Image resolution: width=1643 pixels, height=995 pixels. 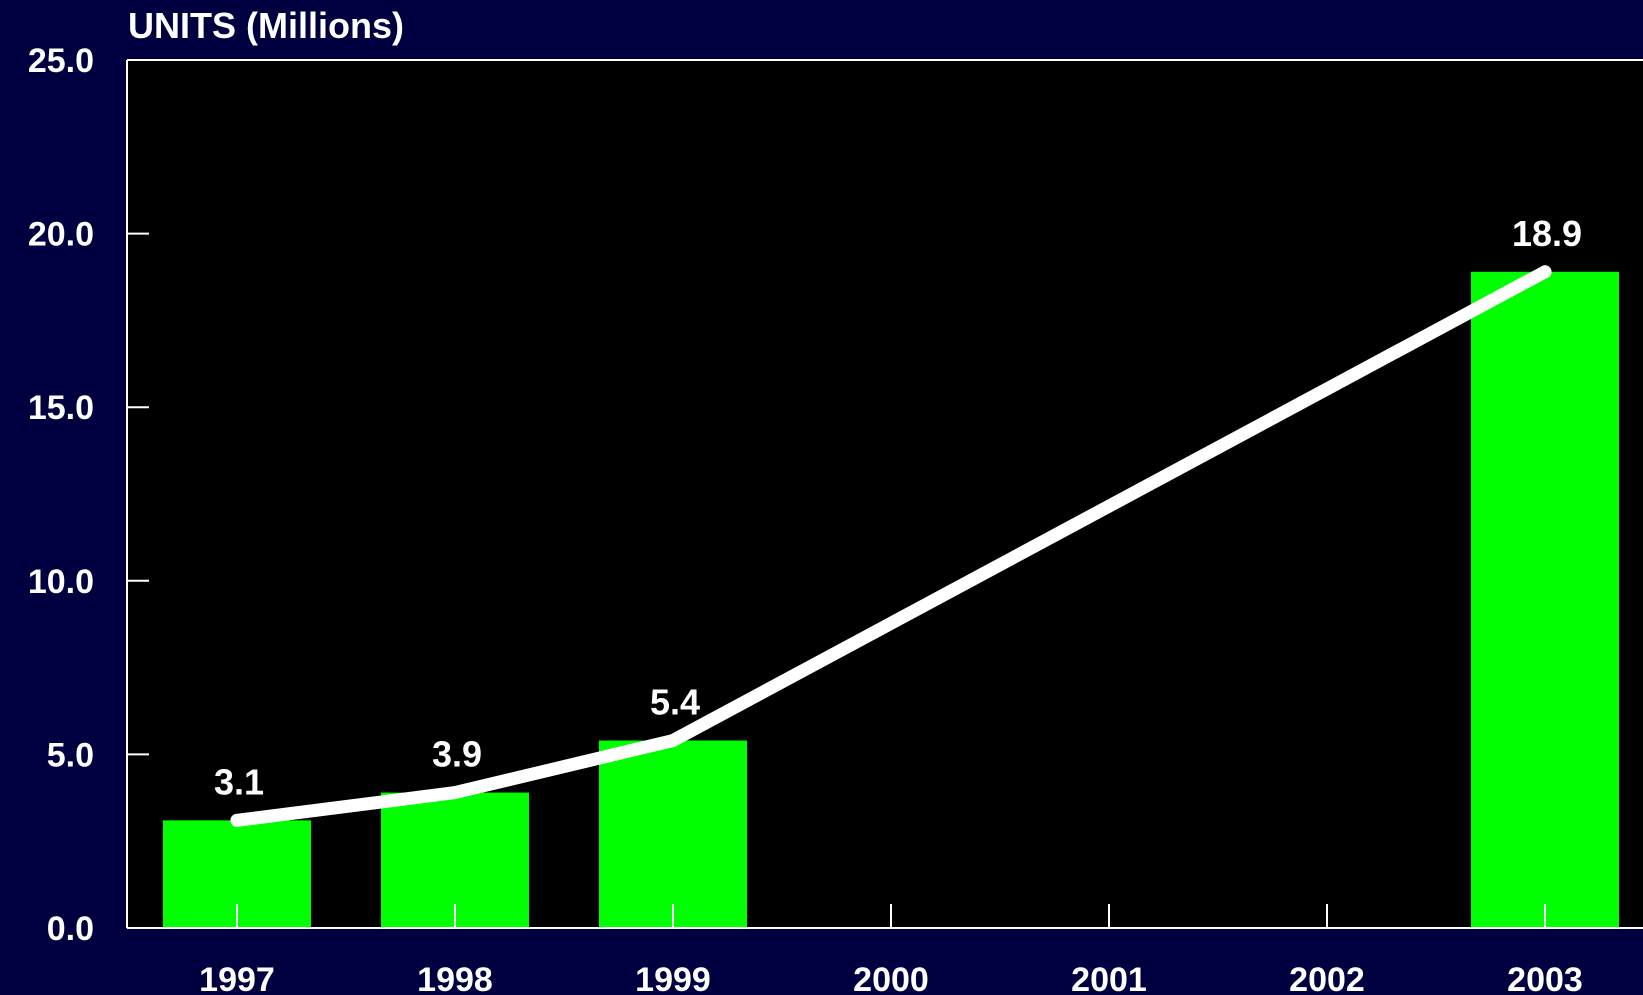 What do you see at coordinates (61, 408) in the screenshot?
I see `y-tick-label: 15.0` at bounding box center [61, 408].